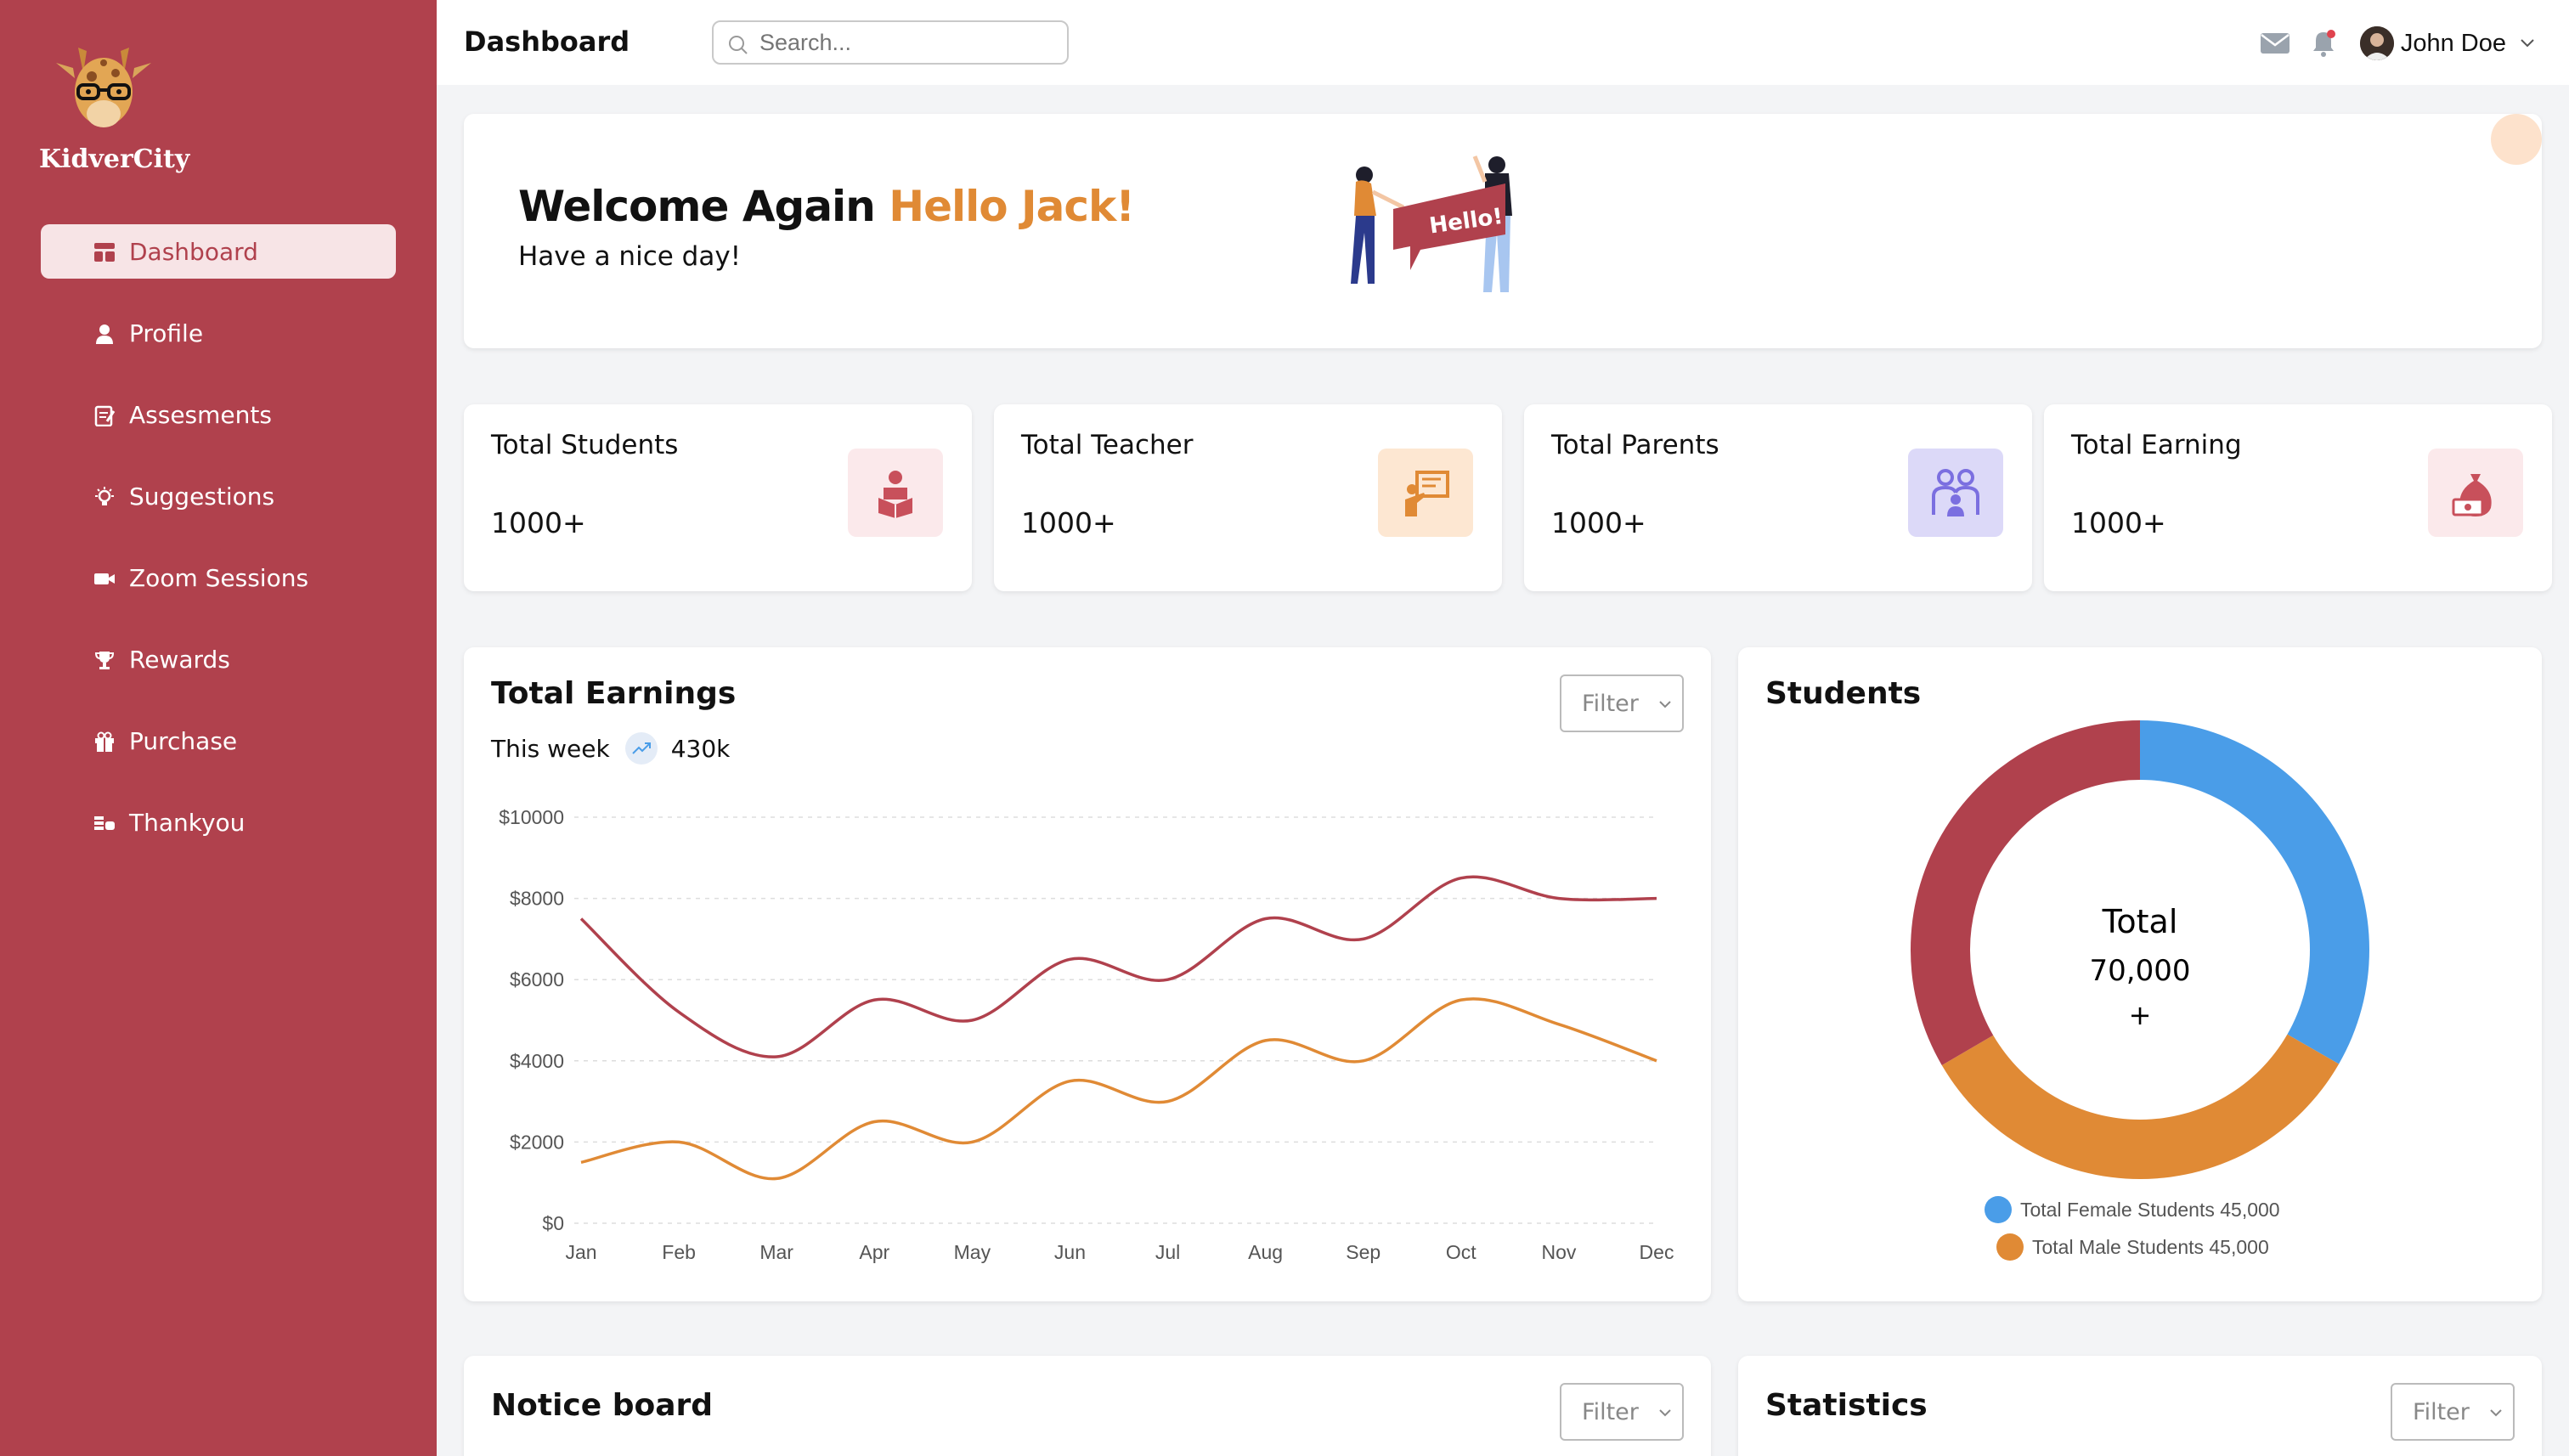 The width and height of the screenshot is (2569, 1456). I want to click on trend-up-icon, so click(641, 748).